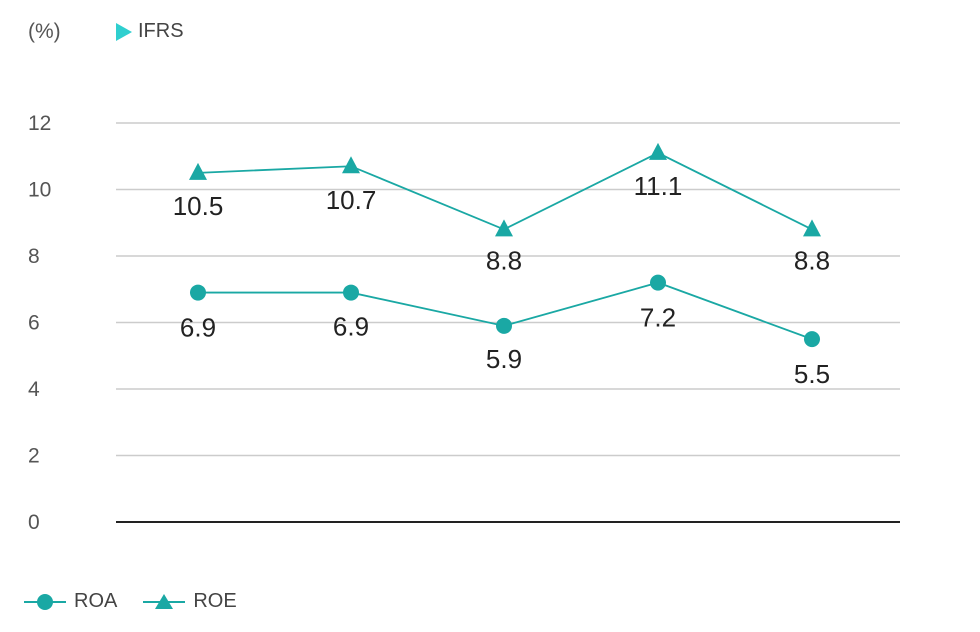 This screenshot has width=980, height=632. Describe the element at coordinates (124, 31) in the screenshot. I see `triangle-right-icon` at that location.